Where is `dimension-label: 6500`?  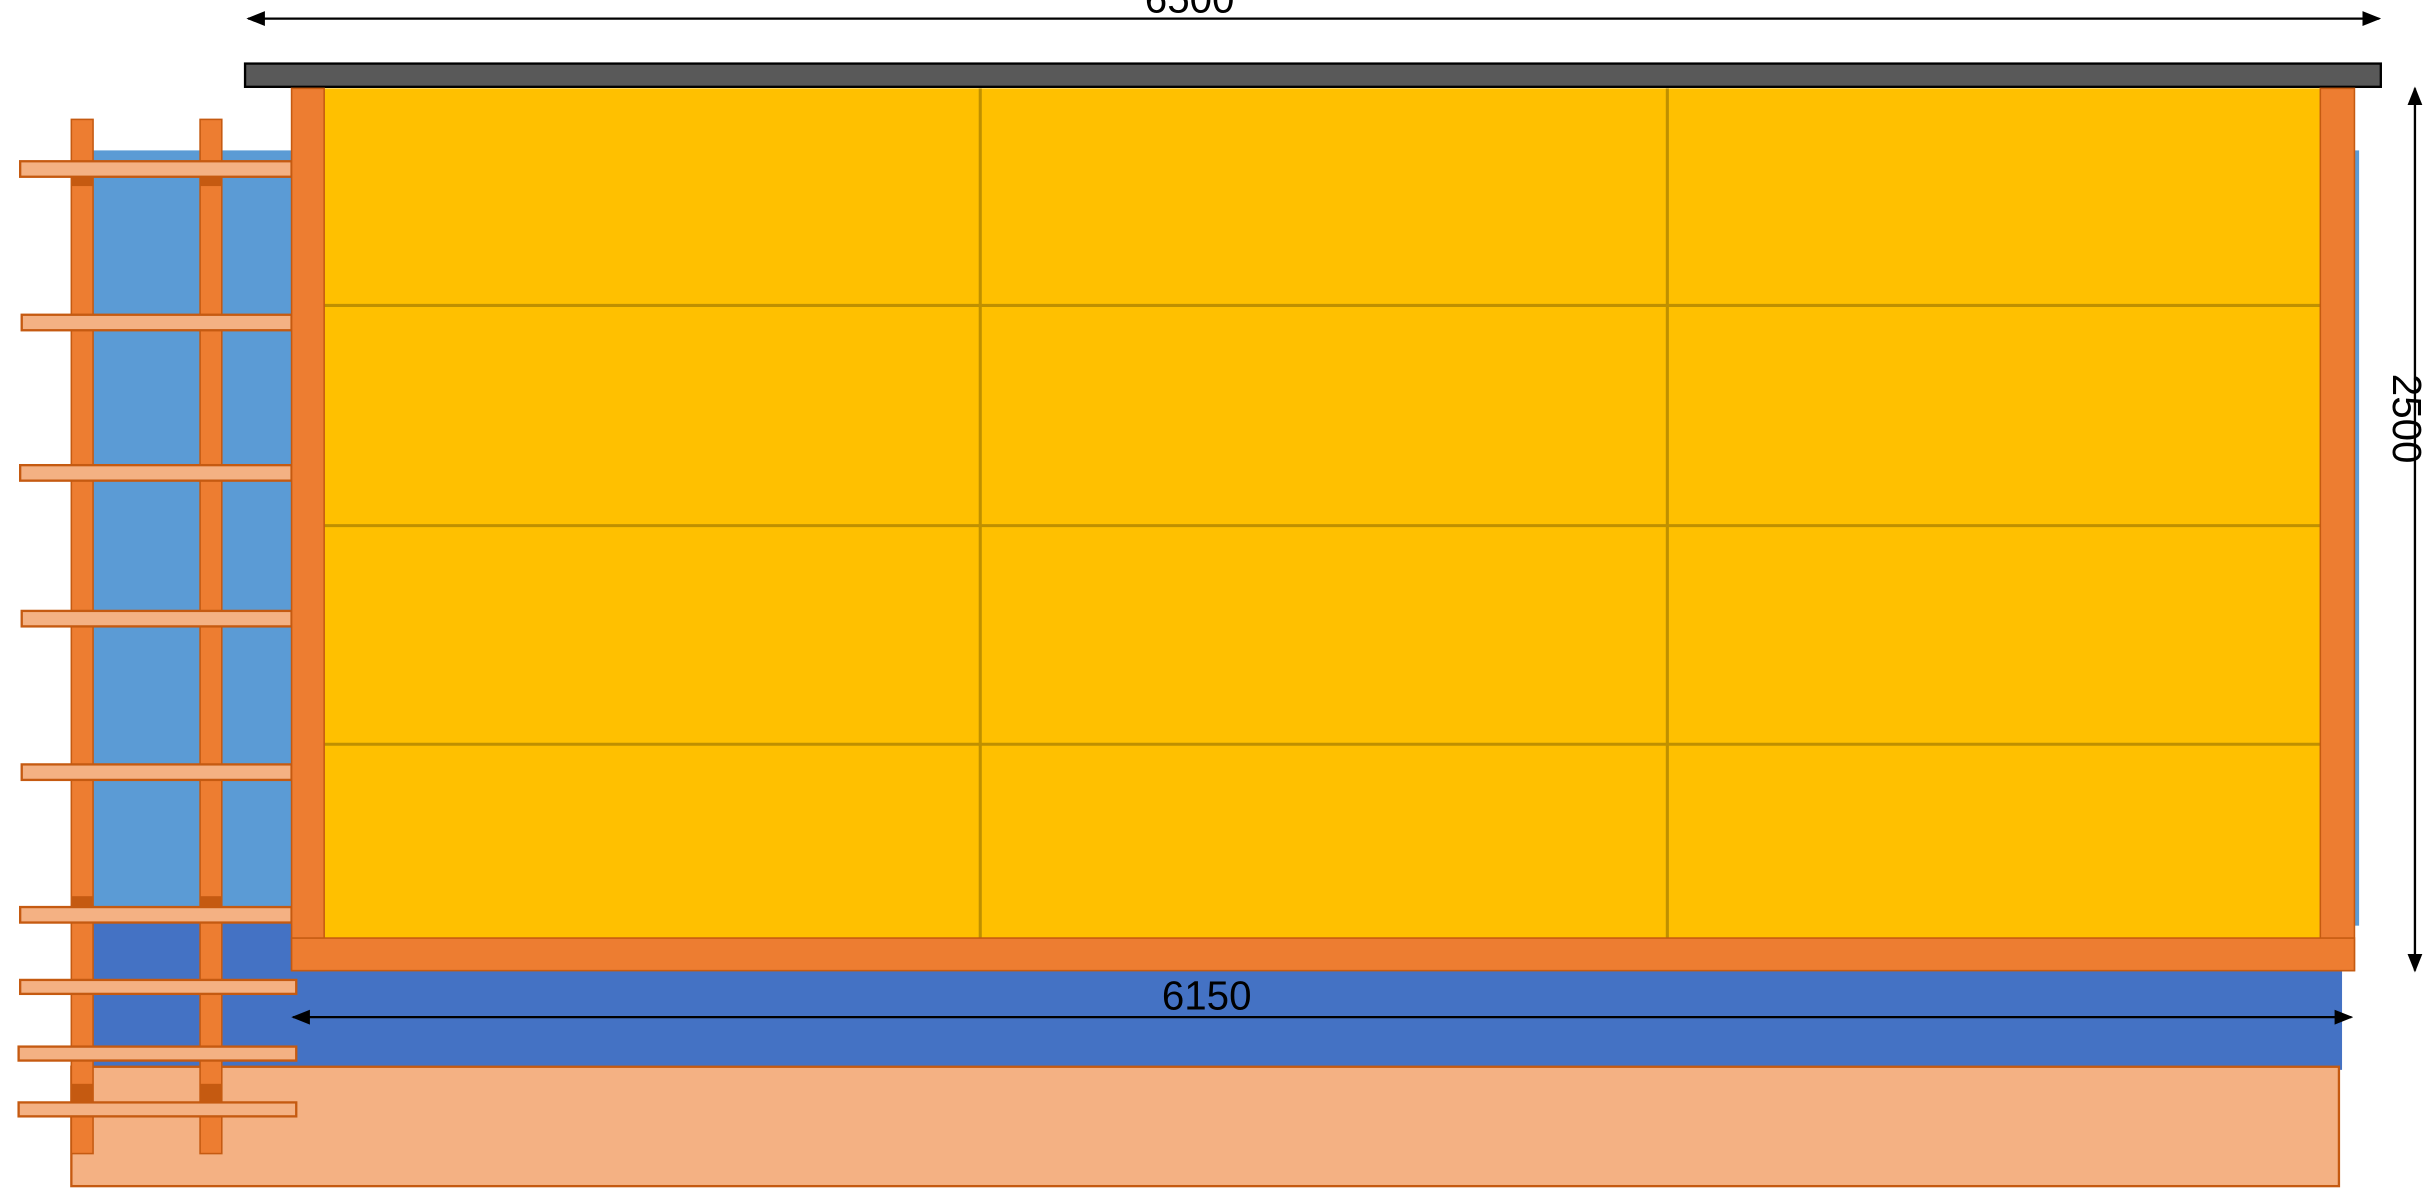
dimension-label: 6500 is located at coordinates (1190, 10).